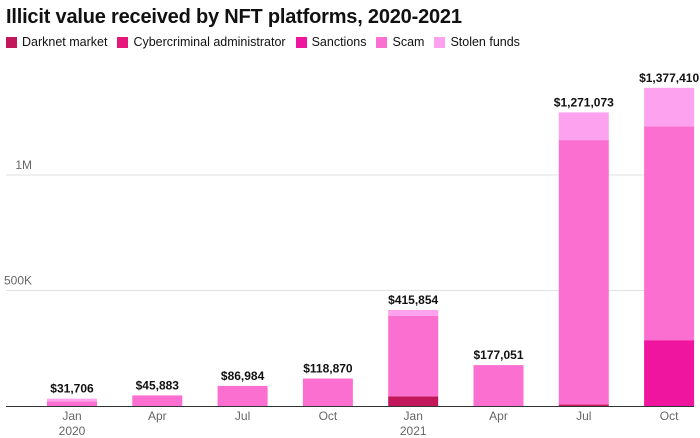 Image resolution: width=700 pixels, height=438 pixels. Describe the element at coordinates (327, 392) in the screenshot. I see `bar-segment-3-scam` at that location.